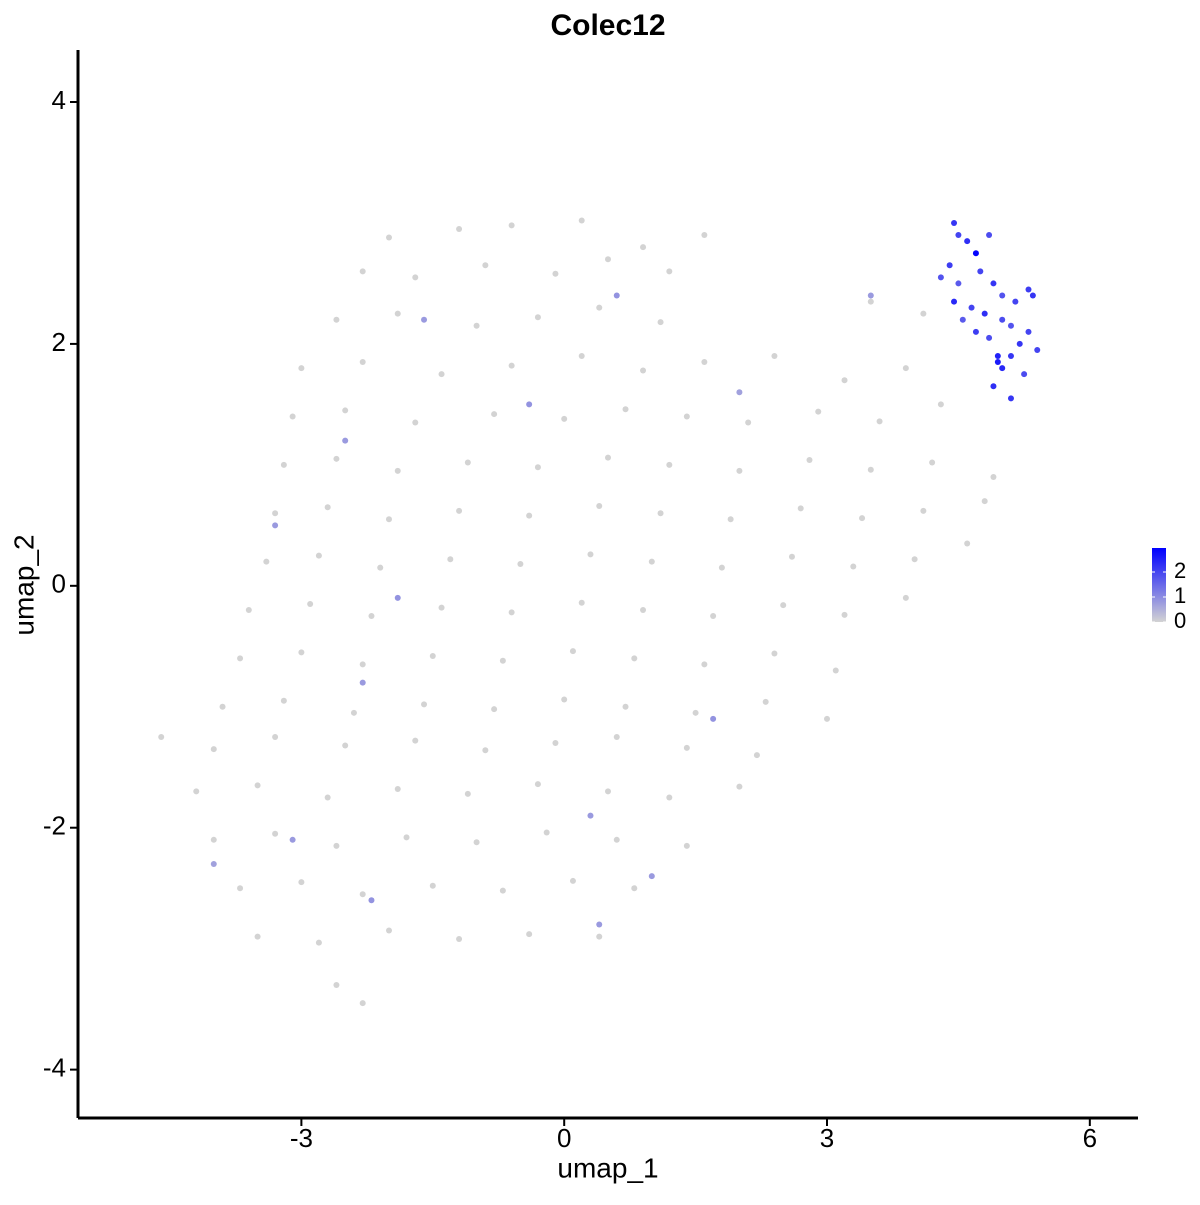  I want to click on color-tick-label: 2, so click(1180, 570).